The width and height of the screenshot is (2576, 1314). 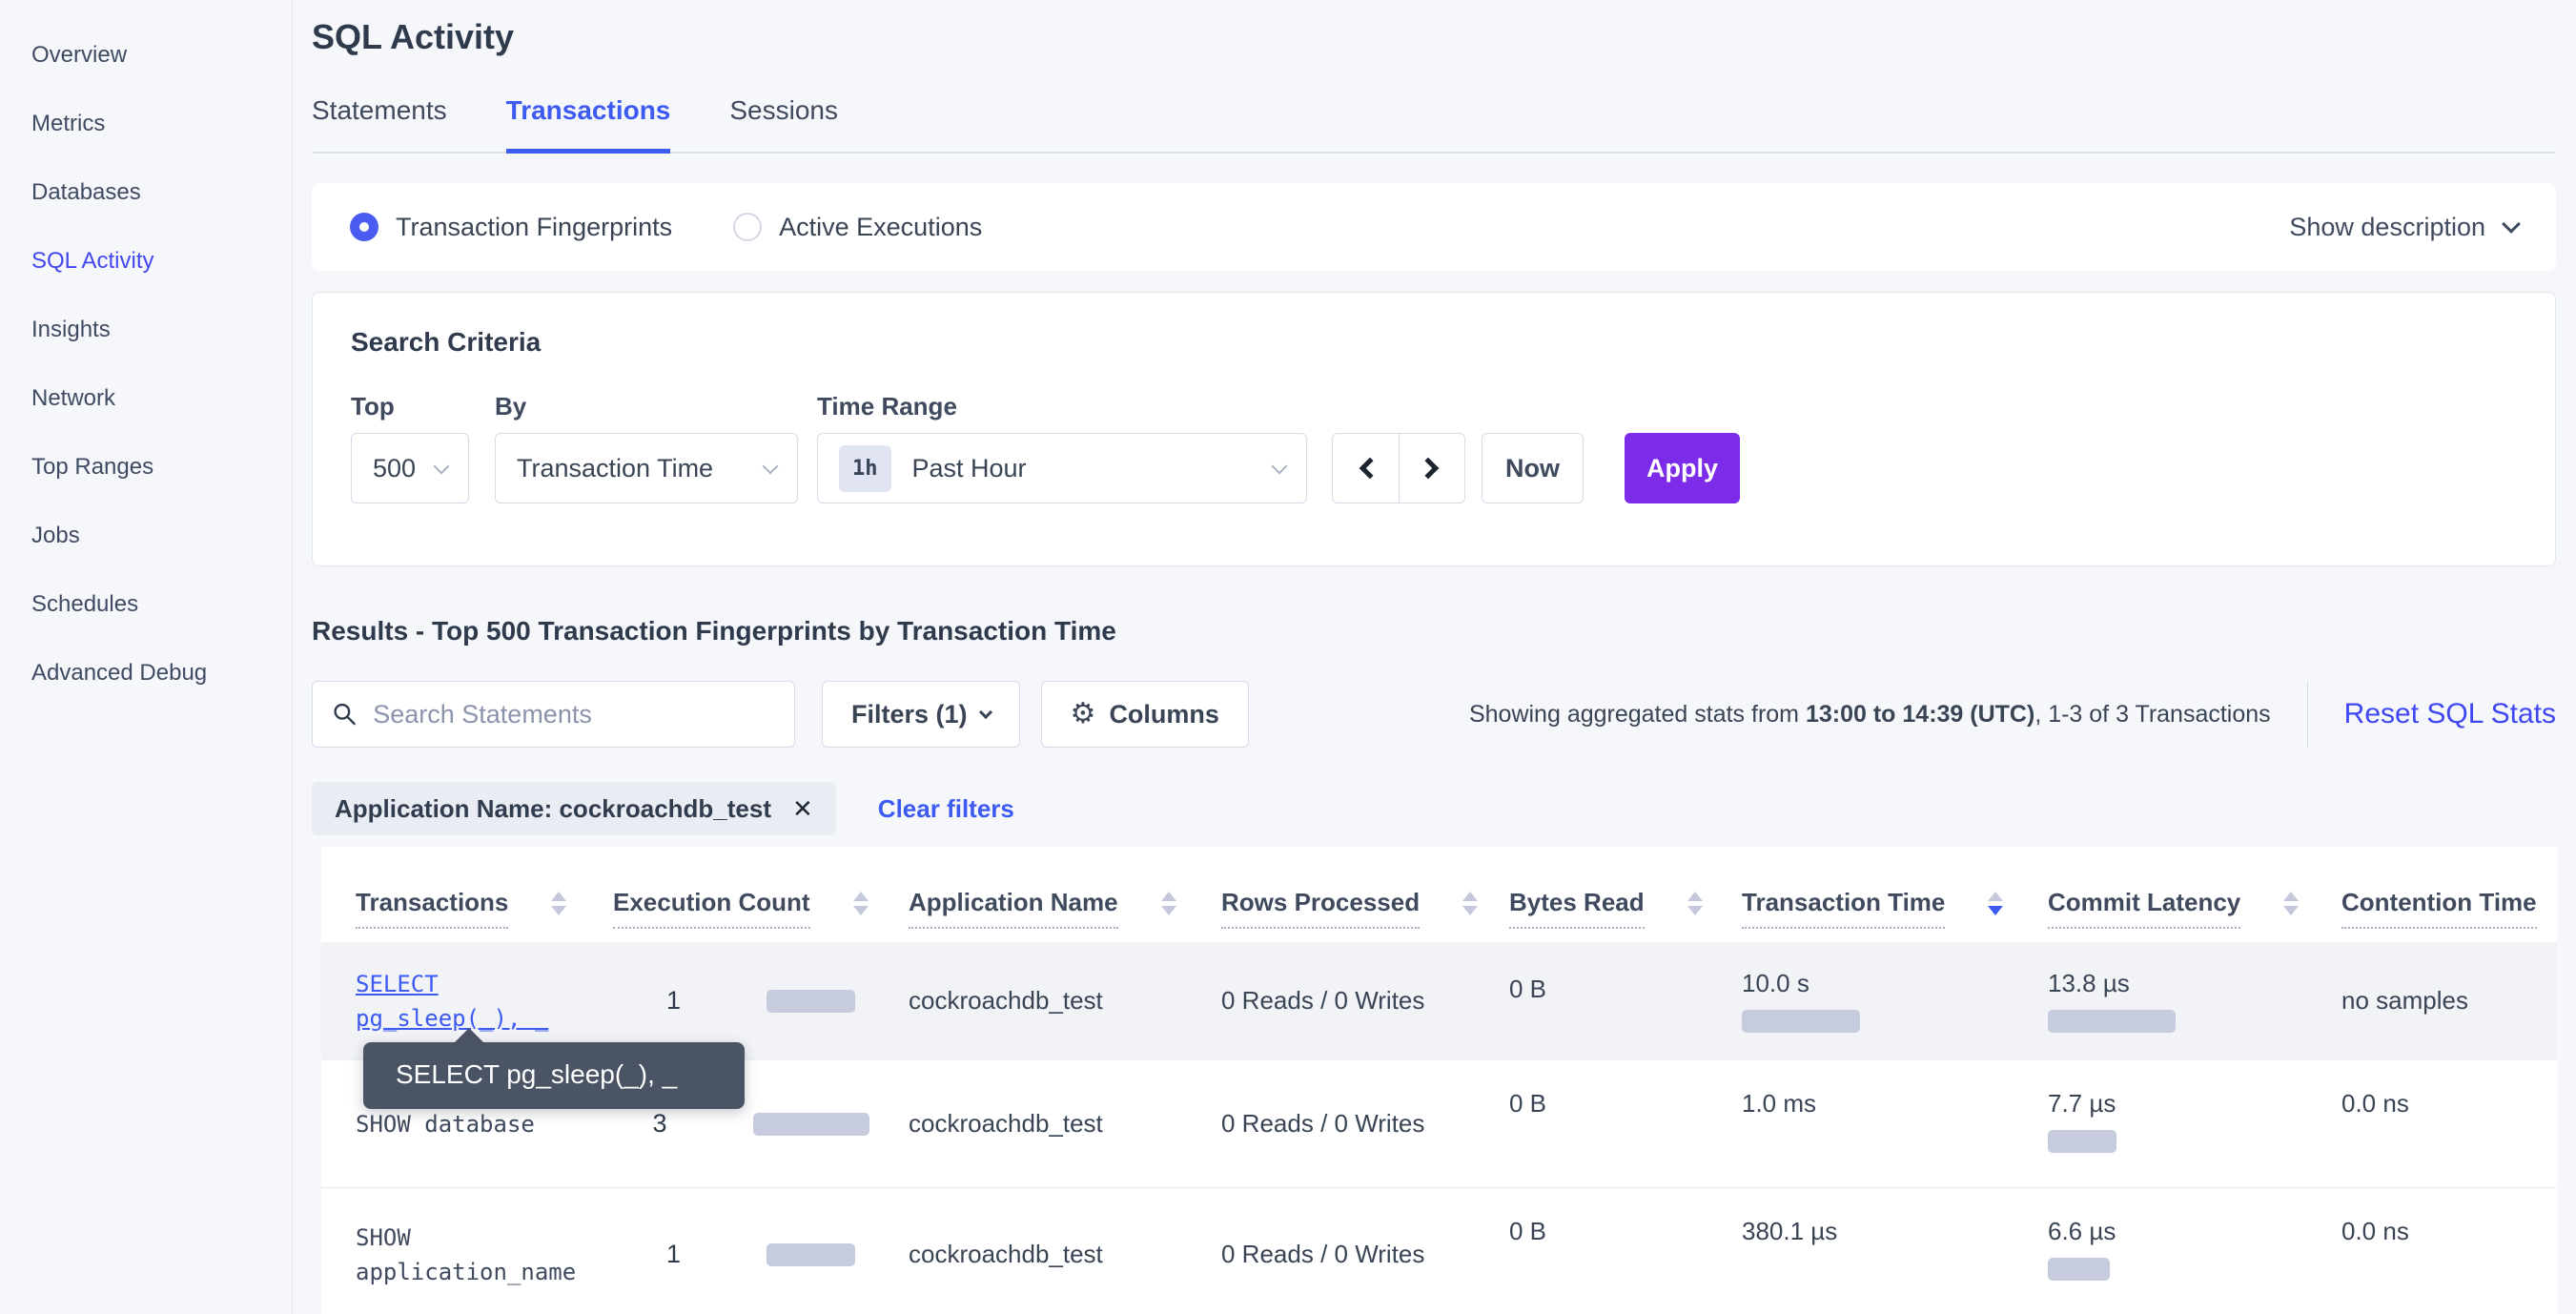 I want to click on time-range-value: Past Hour, so click(x=969, y=467).